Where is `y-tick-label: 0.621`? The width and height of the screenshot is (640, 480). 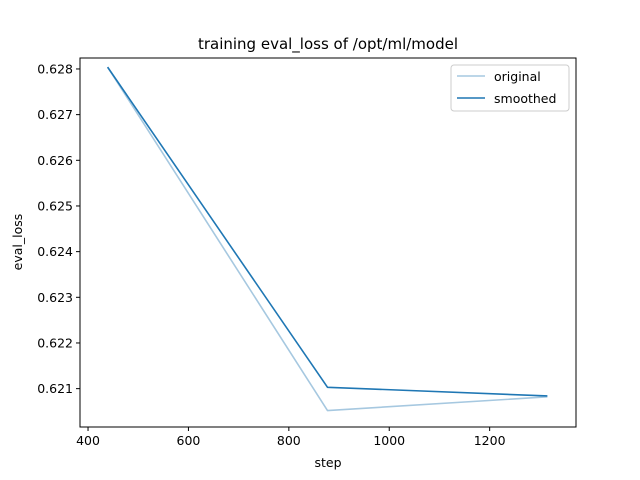 y-tick-label: 0.621 is located at coordinates (55, 388).